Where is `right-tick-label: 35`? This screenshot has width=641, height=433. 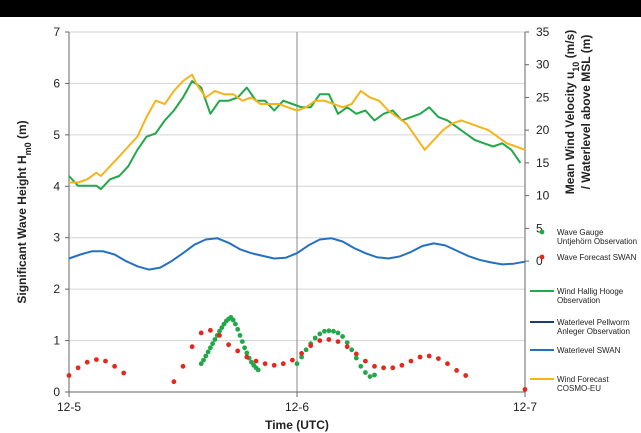 right-tick-label: 35 is located at coordinates (543, 32).